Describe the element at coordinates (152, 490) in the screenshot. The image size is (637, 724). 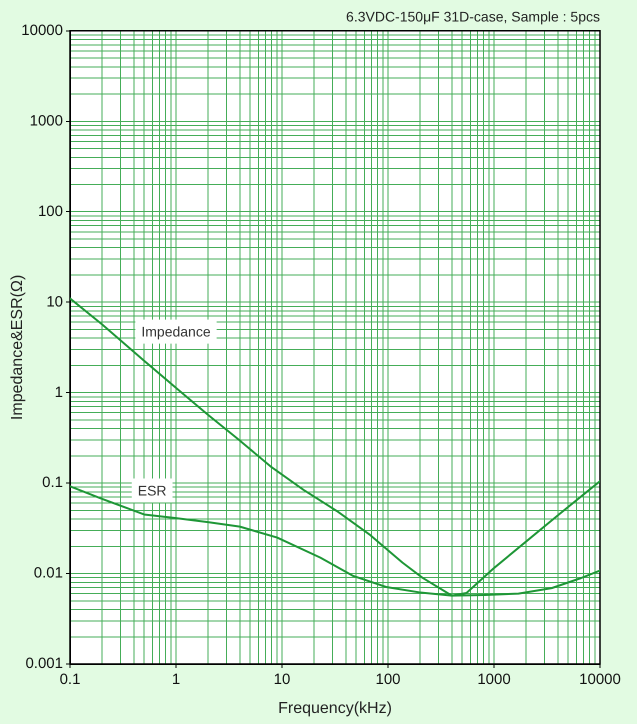
I see `series-label: ESR` at that location.